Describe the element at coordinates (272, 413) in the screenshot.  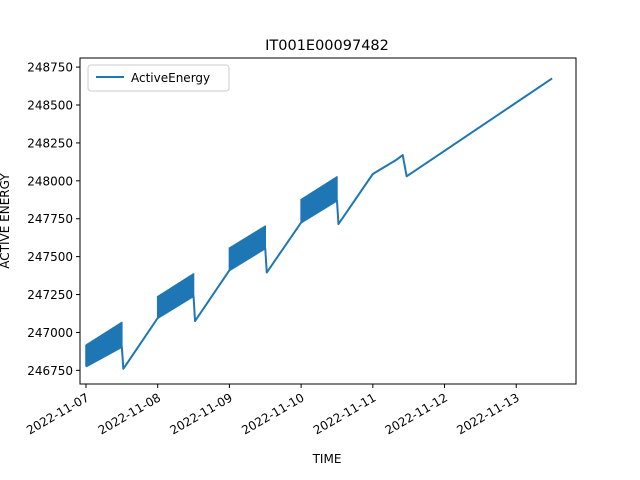
I see `x-tick-label: 2022-11-10` at that location.